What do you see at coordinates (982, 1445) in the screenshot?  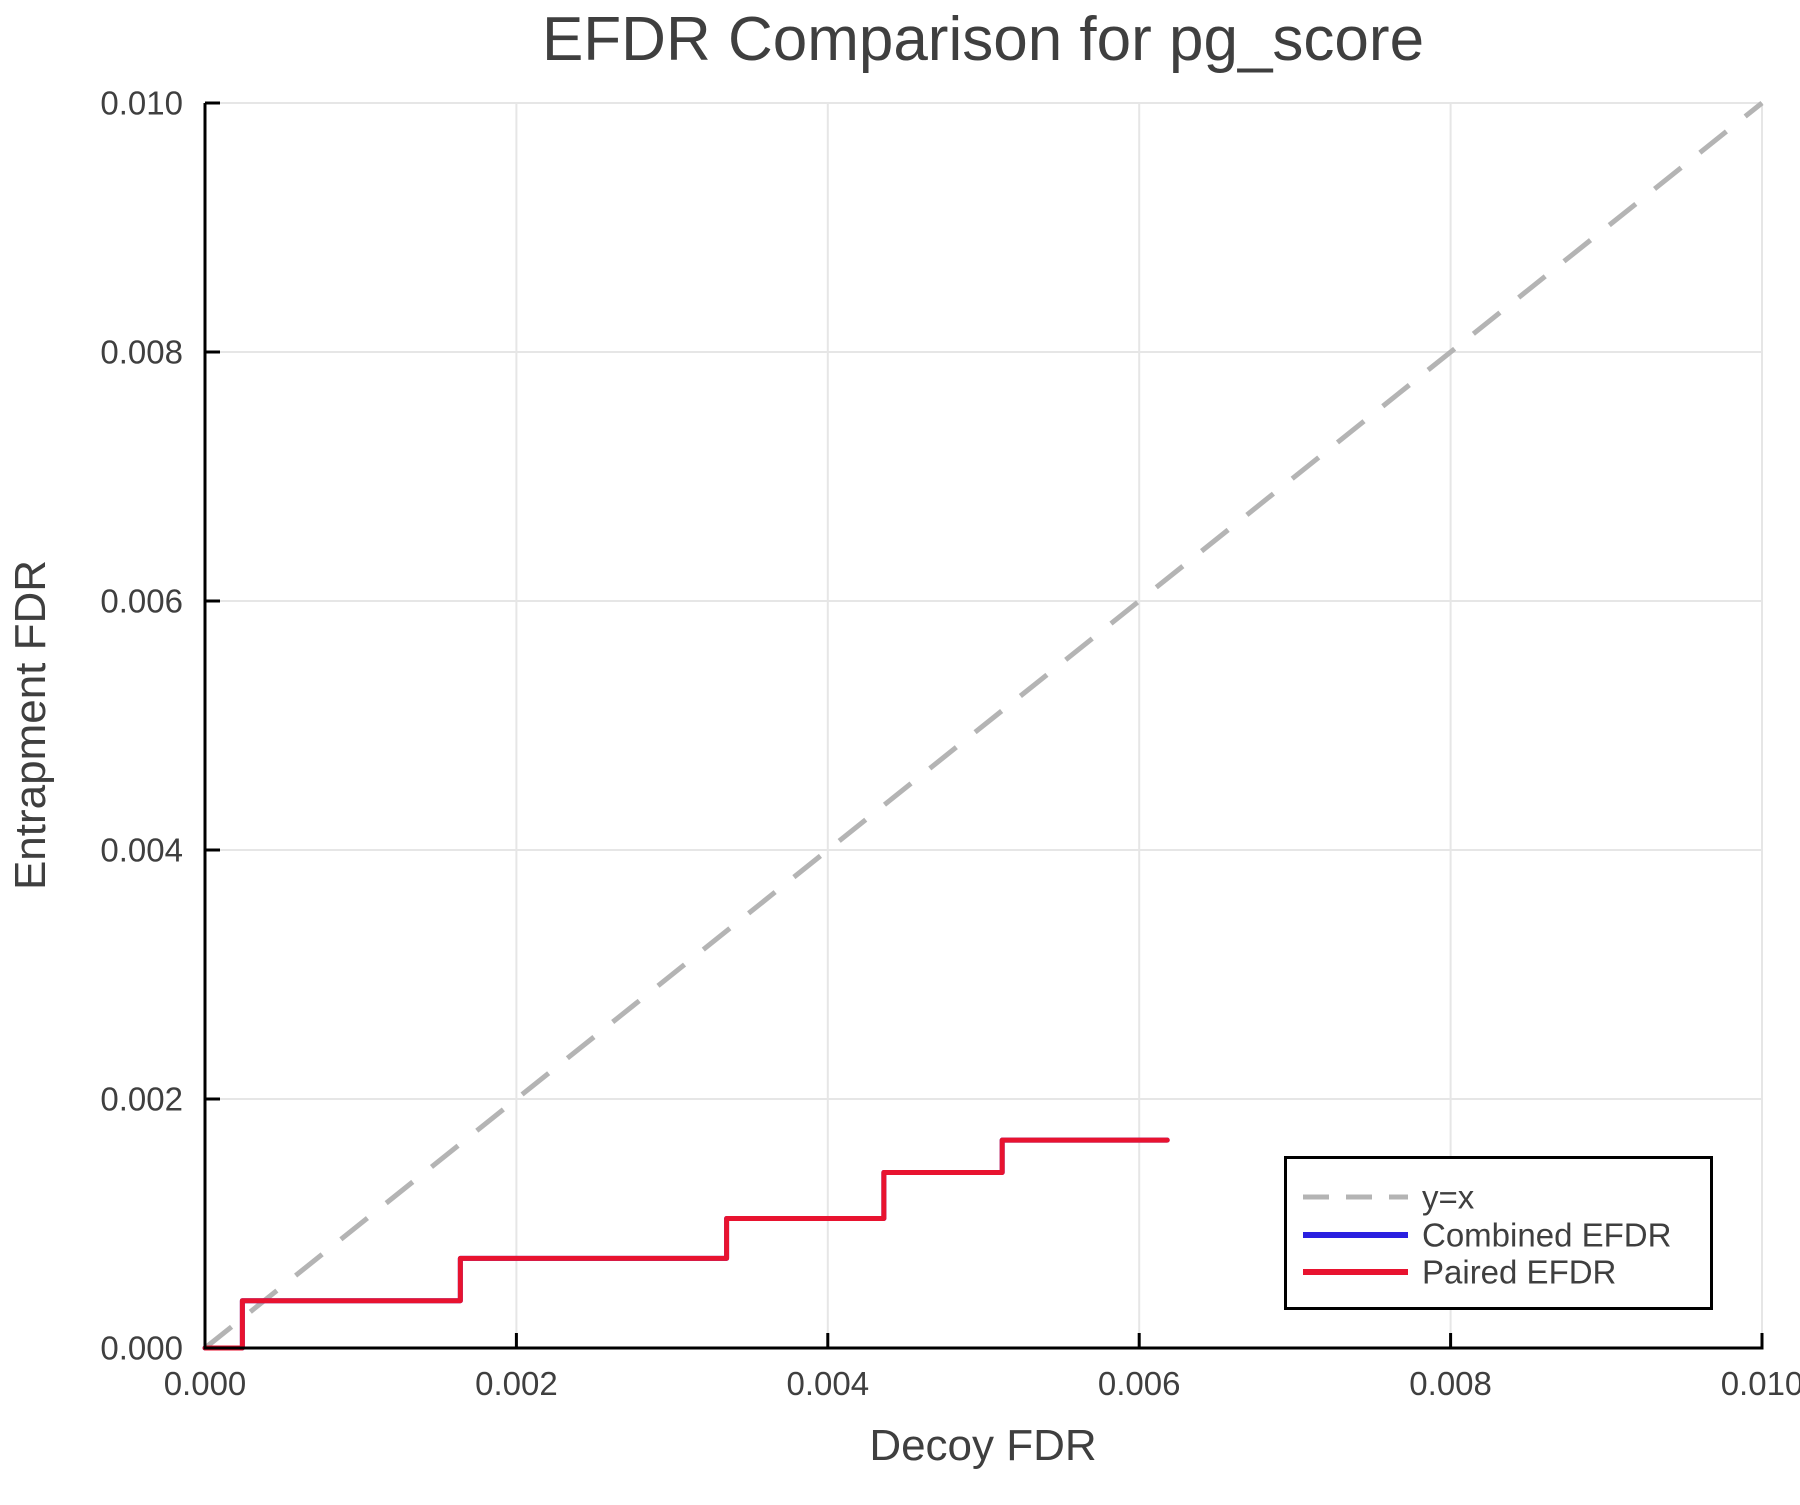 I see `x-axis-label: Decoy FDR` at bounding box center [982, 1445].